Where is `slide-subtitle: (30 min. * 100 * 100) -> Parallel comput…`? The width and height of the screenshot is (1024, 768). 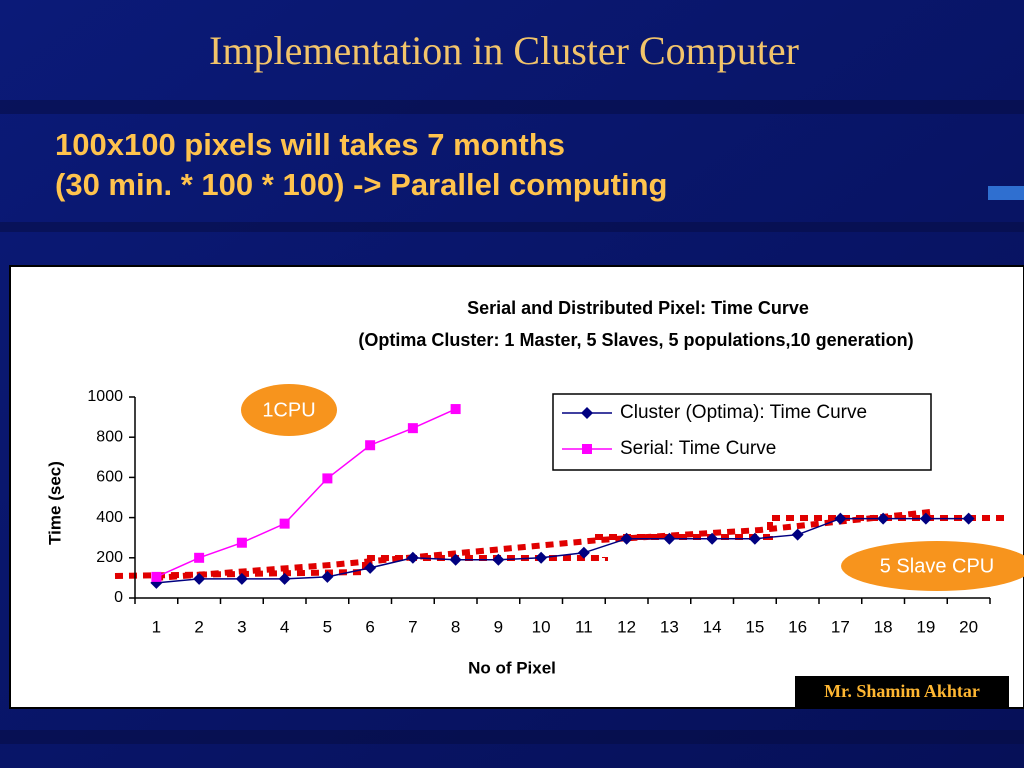
slide-subtitle: (30 min. * 100 * 100) -> Parallel comput… is located at coordinates (361, 184).